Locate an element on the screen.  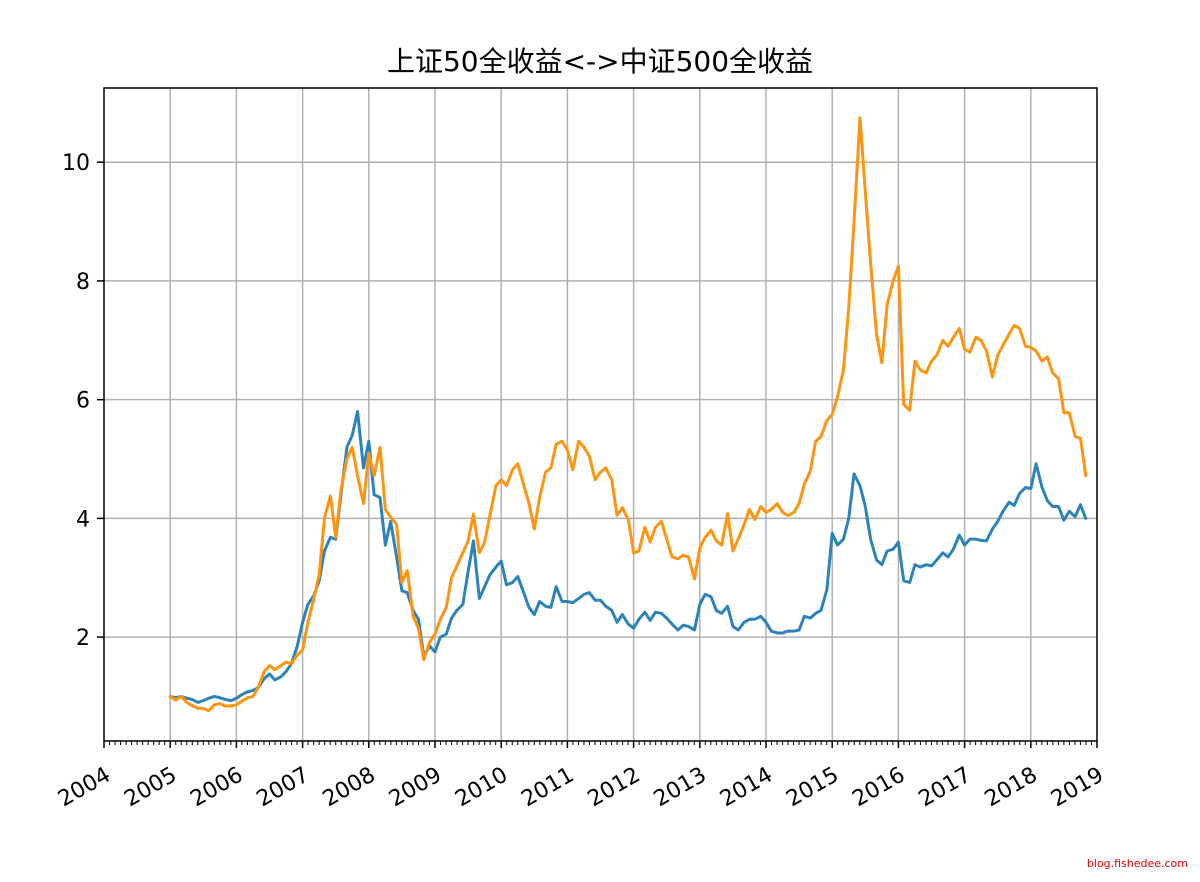
y-axis: 2 4 6 8 10 is located at coordinates (83, 401).